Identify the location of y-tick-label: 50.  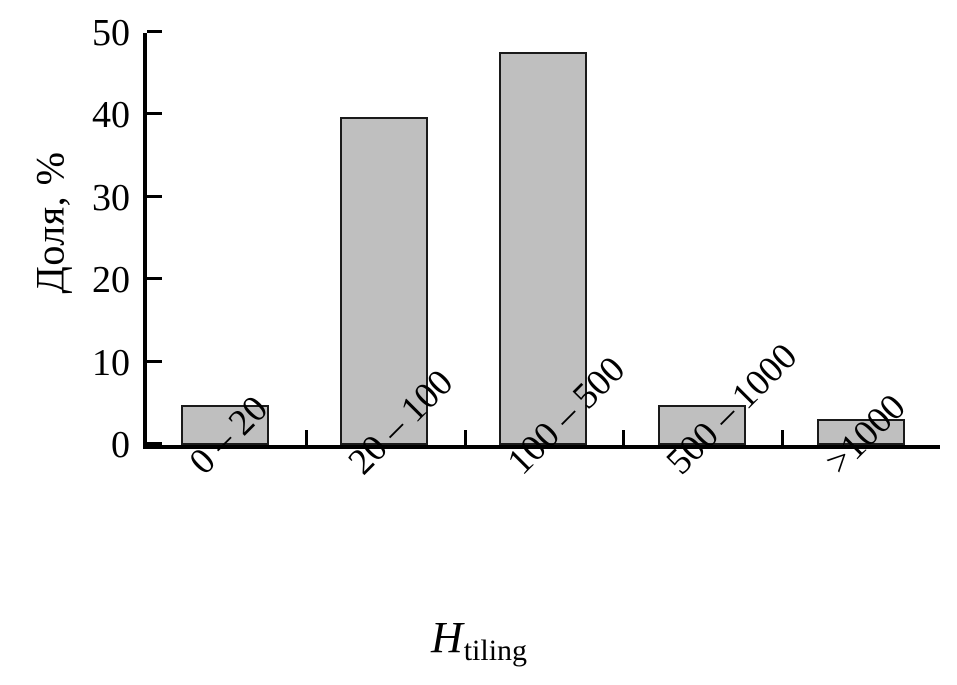
(111, 33).